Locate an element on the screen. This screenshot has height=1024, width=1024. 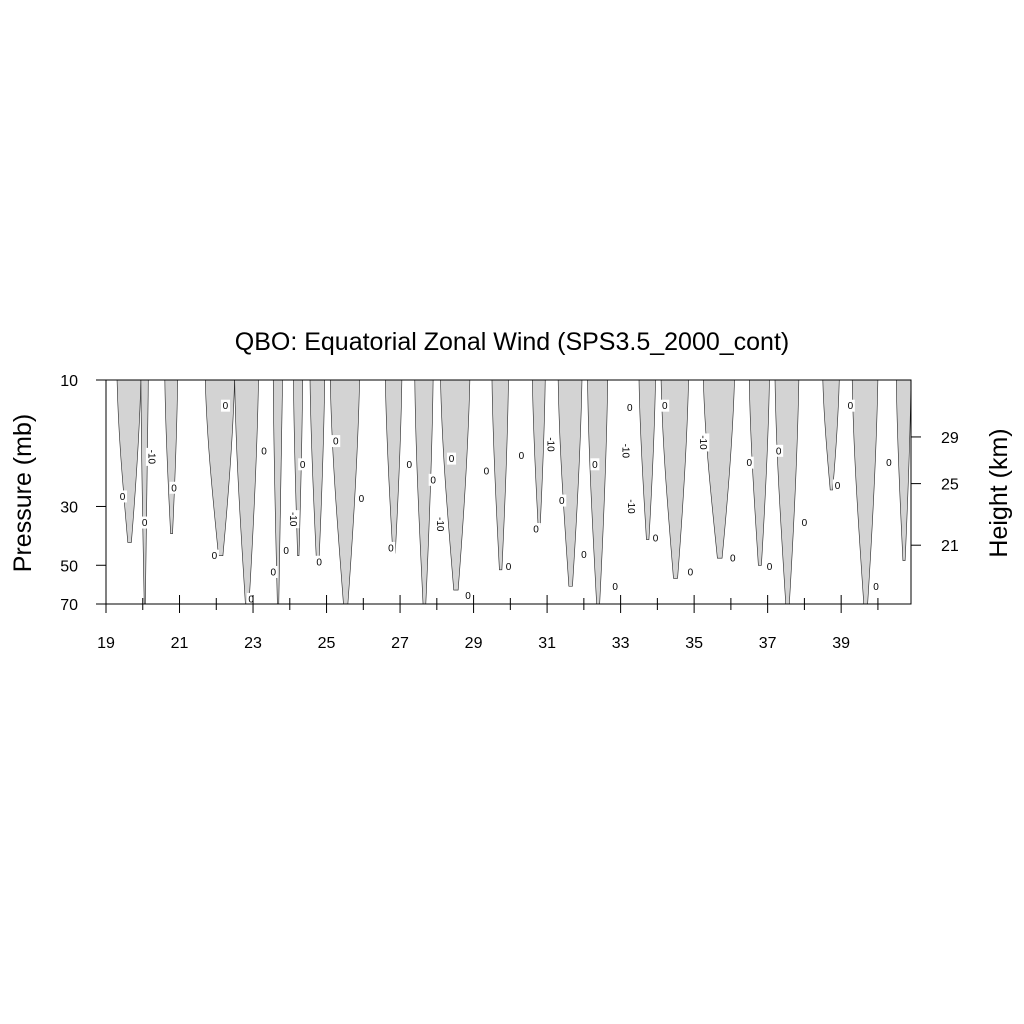
y-tick-label: 70 is located at coordinates (69, 605).